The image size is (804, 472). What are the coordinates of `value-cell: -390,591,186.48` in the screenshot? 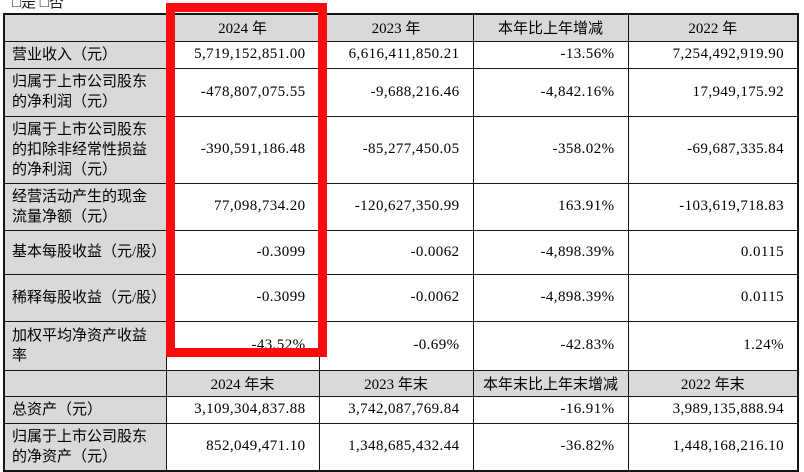 It's located at (242, 149).